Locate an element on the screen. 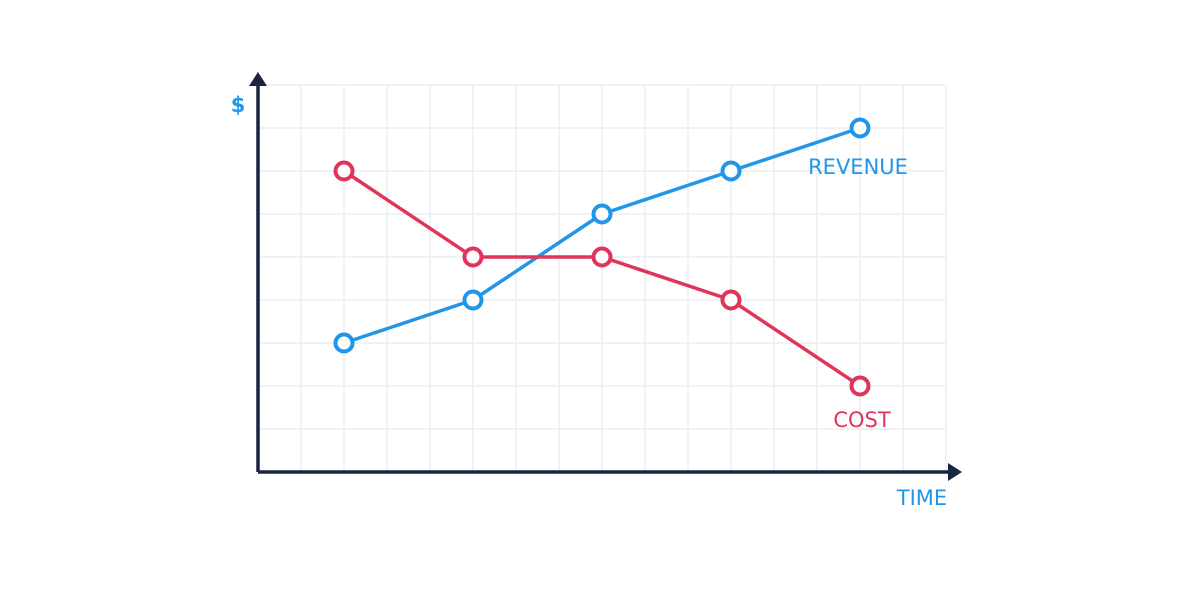  y-axis-label: $ is located at coordinates (238, 105).